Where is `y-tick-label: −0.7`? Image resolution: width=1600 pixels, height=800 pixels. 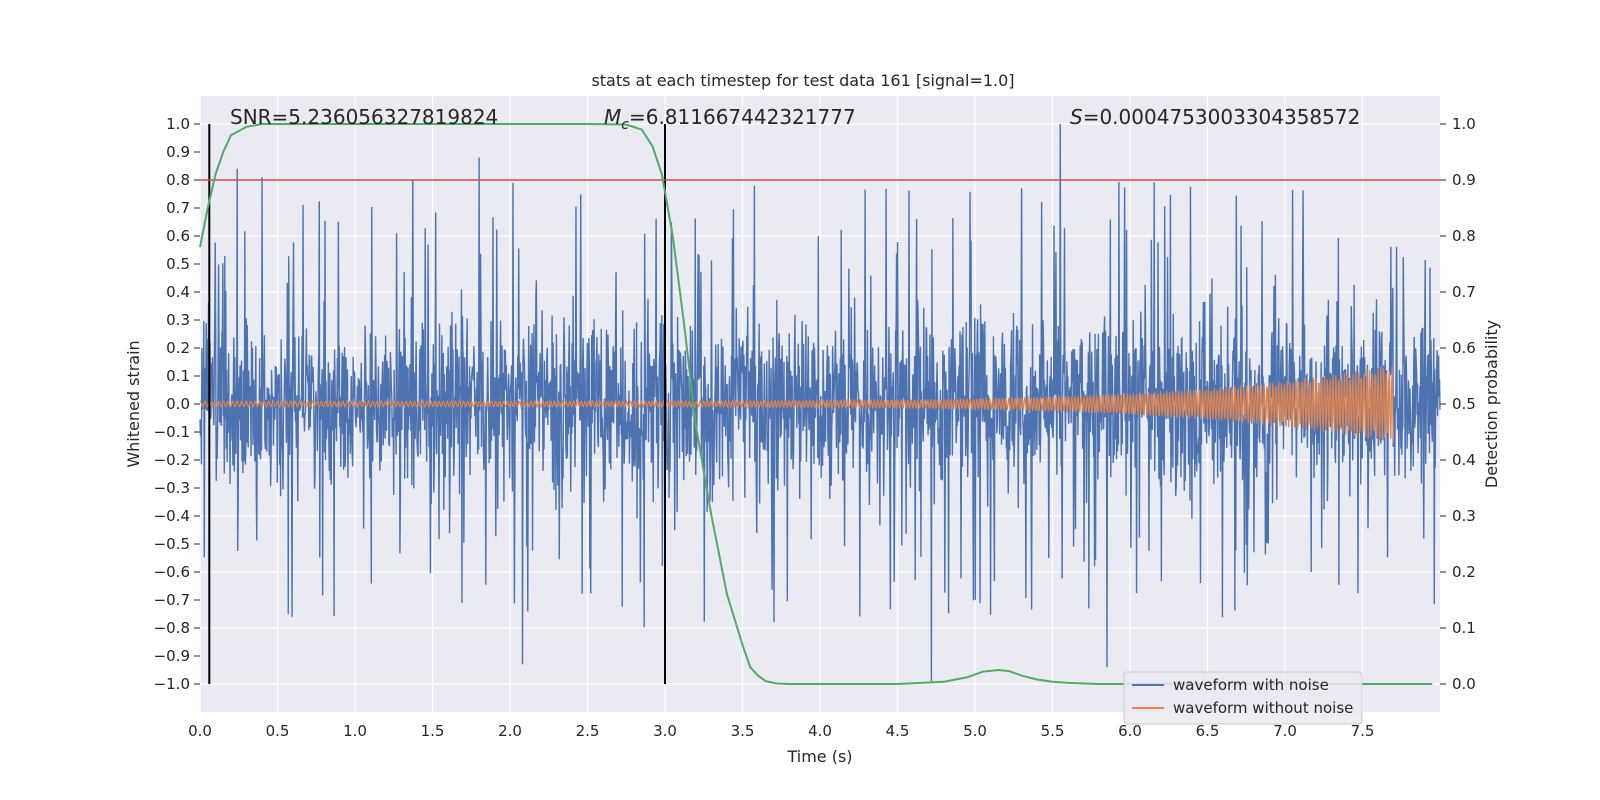
y-tick-label: −0.7 is located at coordinates (172, 600).